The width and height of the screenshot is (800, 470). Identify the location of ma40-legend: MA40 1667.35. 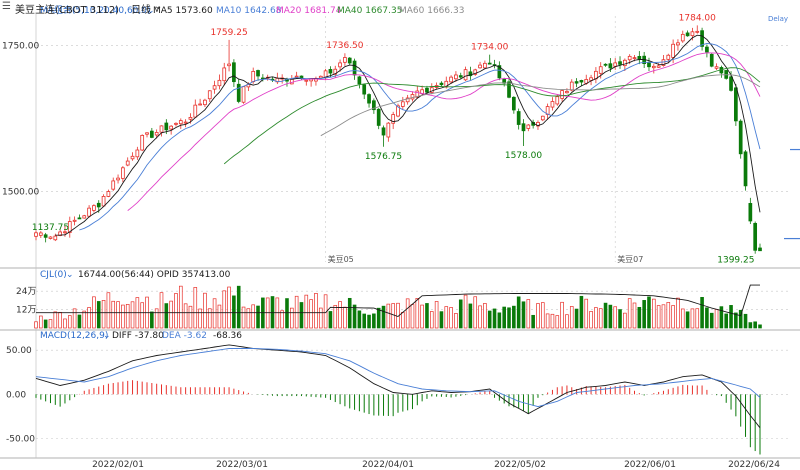
(369, 11).